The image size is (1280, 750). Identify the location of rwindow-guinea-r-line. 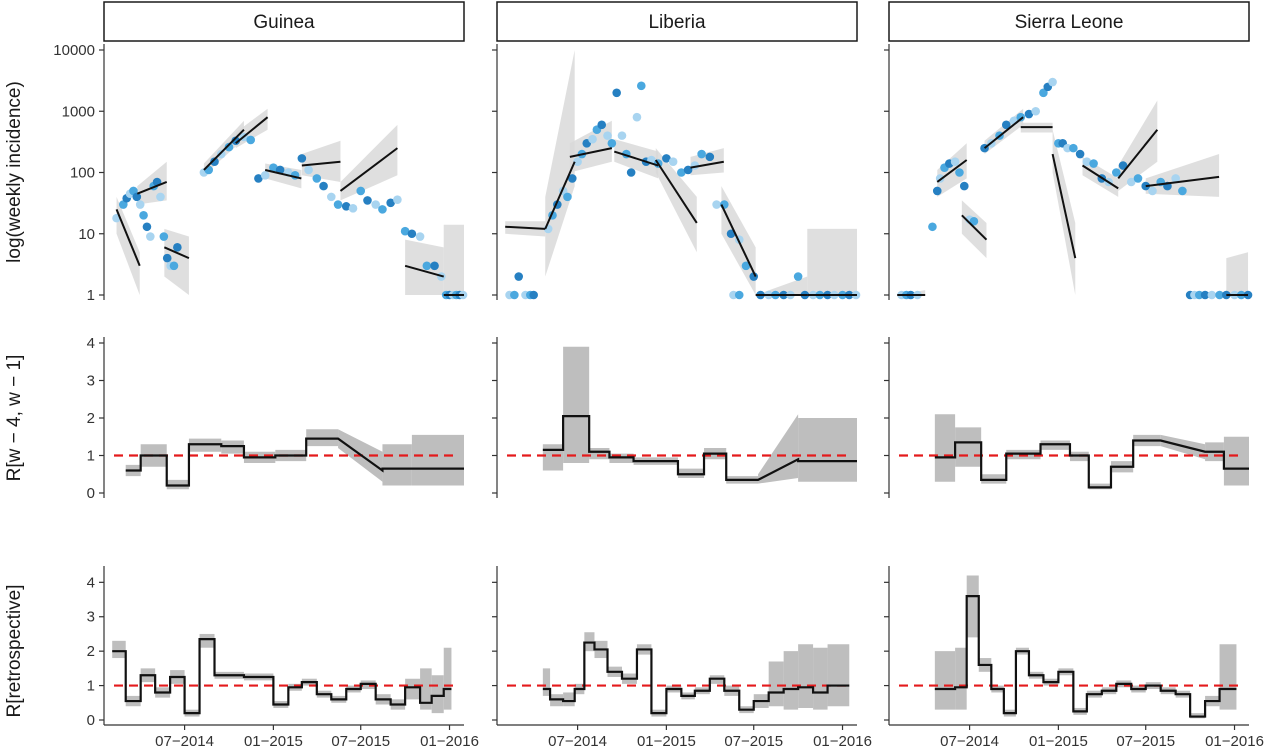
(294, 462).